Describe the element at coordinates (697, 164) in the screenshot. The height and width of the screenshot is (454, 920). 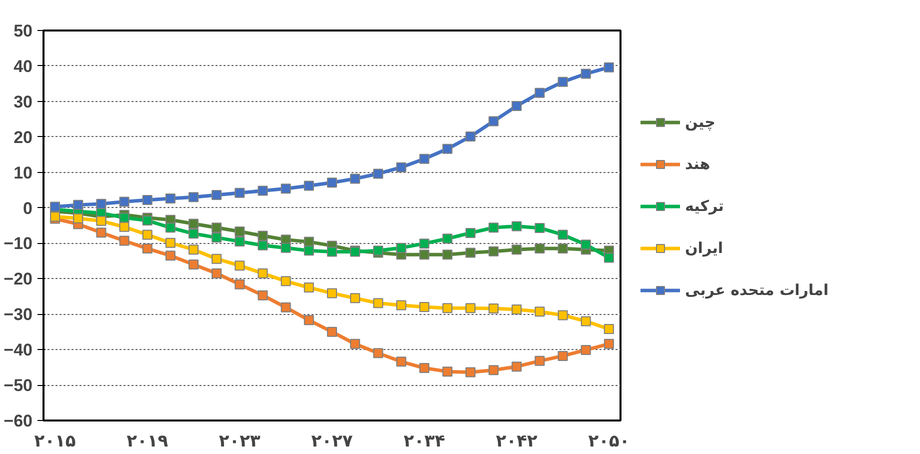
I see `legend-label: هند` at that location.